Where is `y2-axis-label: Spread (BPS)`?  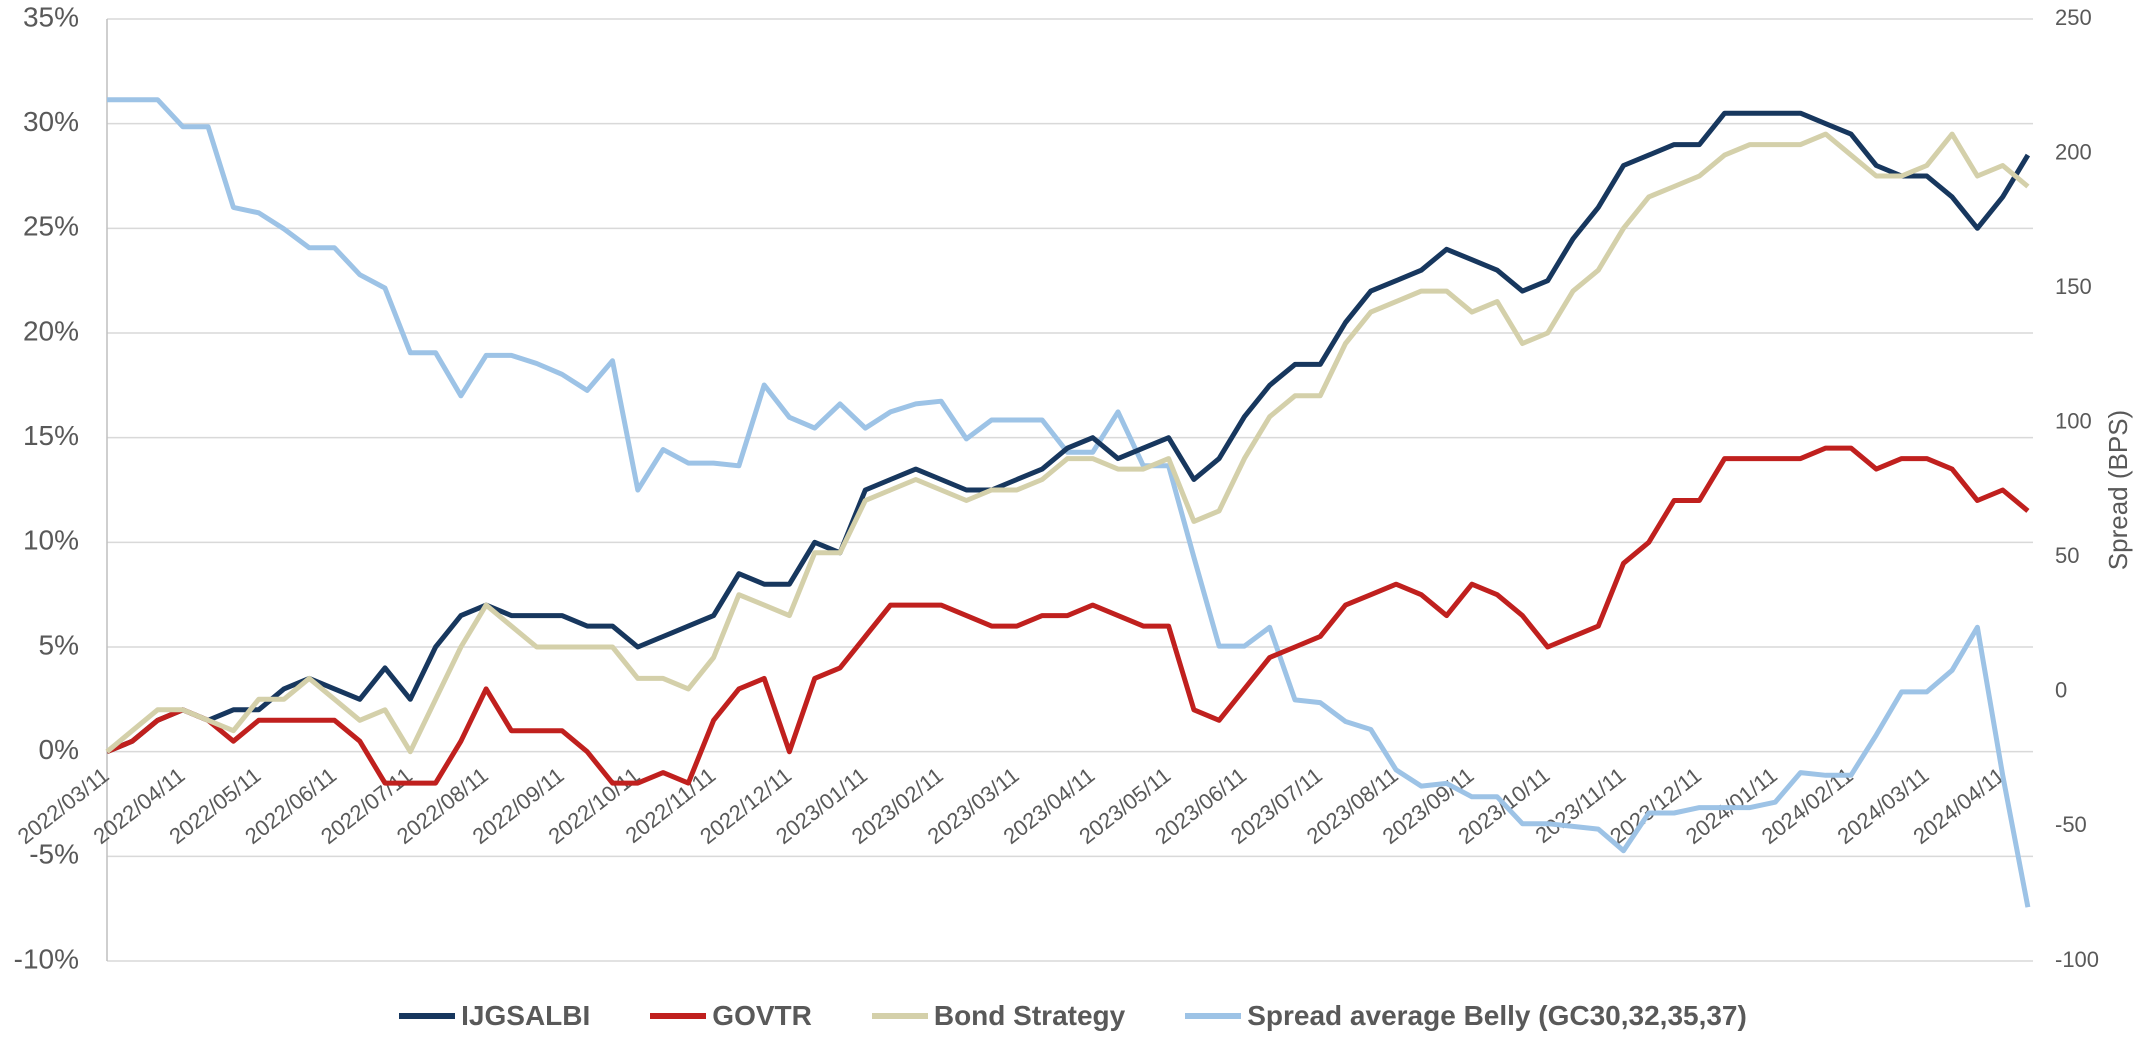
y2-axis-label: Spread (BPS) is located at coordinates (2118, 490).